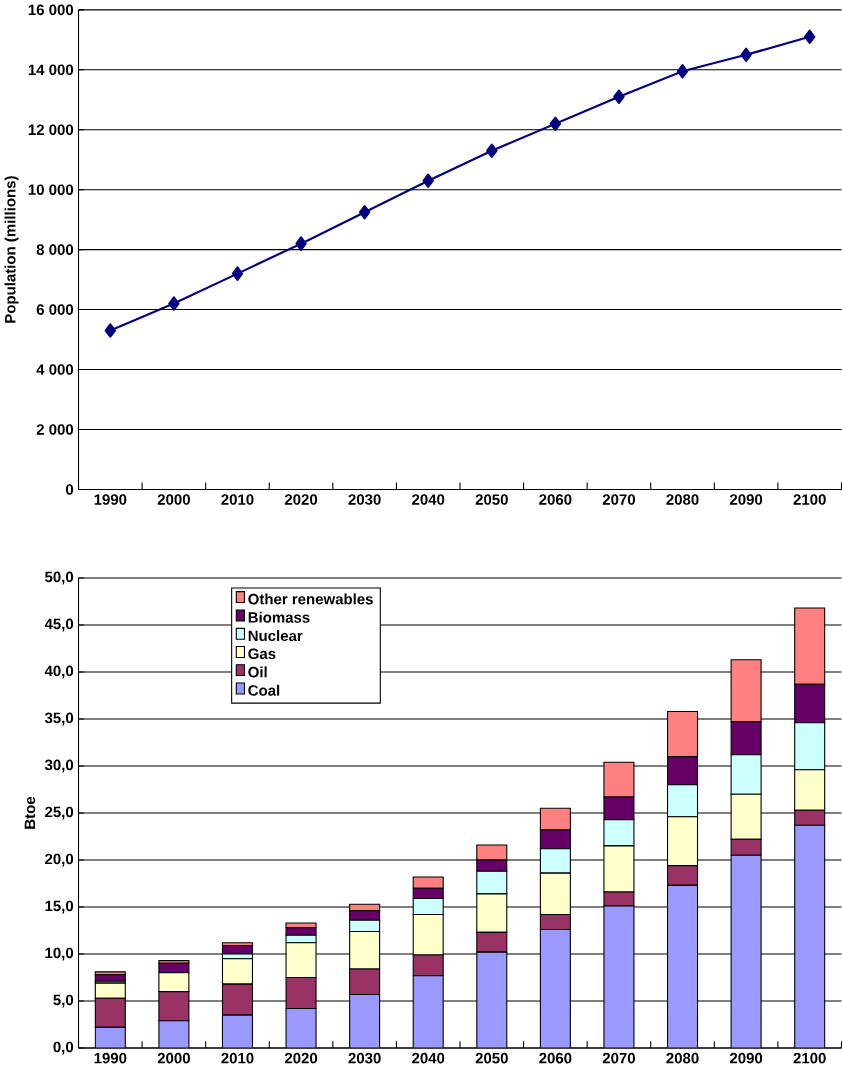 Image resolution: width=842 pixels, height=1068 pixels. What do you see at coordinates (55, 429) in the screenshot?
I see `y-tick-label: 2 000` at bounding box center [55, 429].